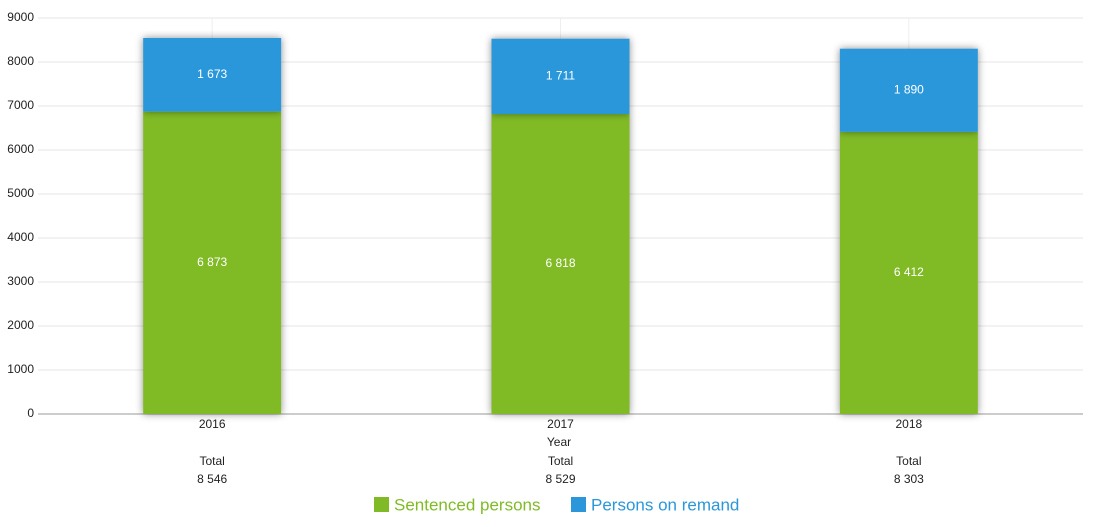  I want to click on x-axis-title: Year, so click(559, 442).